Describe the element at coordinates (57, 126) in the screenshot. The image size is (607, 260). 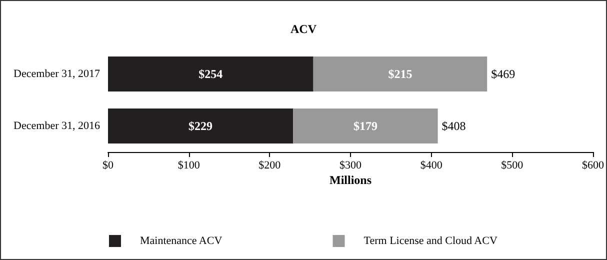
I see `y-tick-label: December 31, 2016` at that location.